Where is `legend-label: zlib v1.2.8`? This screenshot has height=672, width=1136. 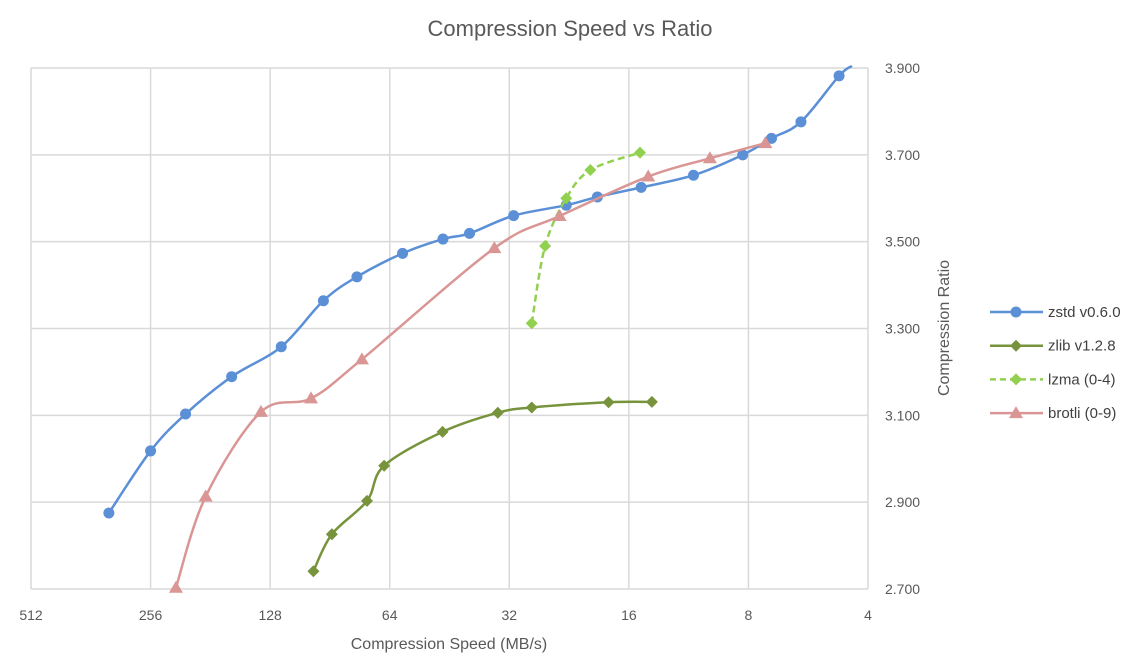
legend-label: zlib v1.2.8 is located at coordinates (1082, 346).